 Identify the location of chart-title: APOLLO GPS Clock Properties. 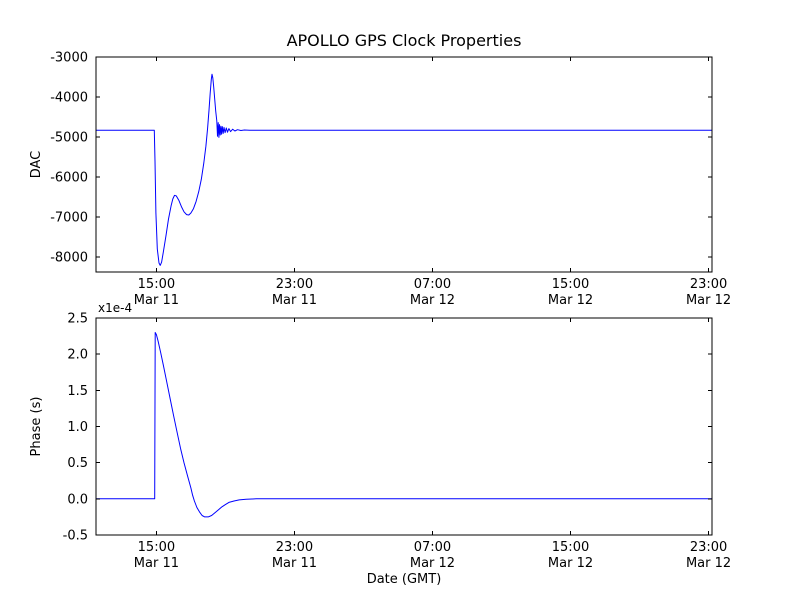
(404, 40).